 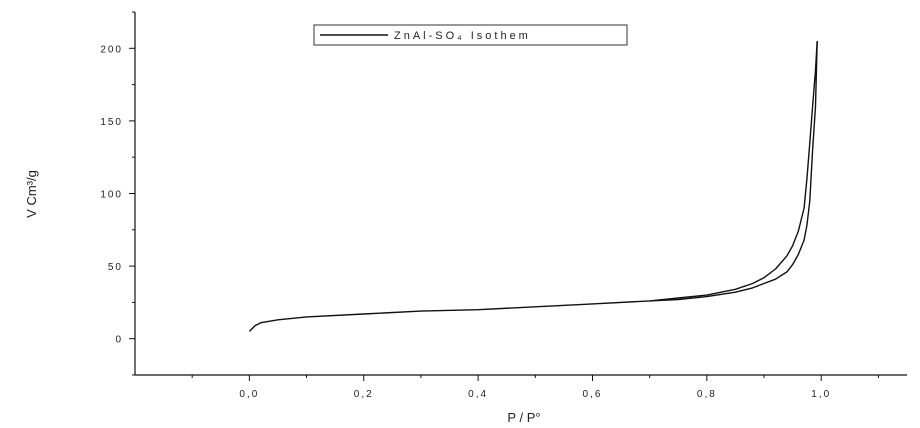 What do you see at coordinates (119, 340) in the screenshot?
I see `y-tick-label: 0` at bounding box center [119, 340].